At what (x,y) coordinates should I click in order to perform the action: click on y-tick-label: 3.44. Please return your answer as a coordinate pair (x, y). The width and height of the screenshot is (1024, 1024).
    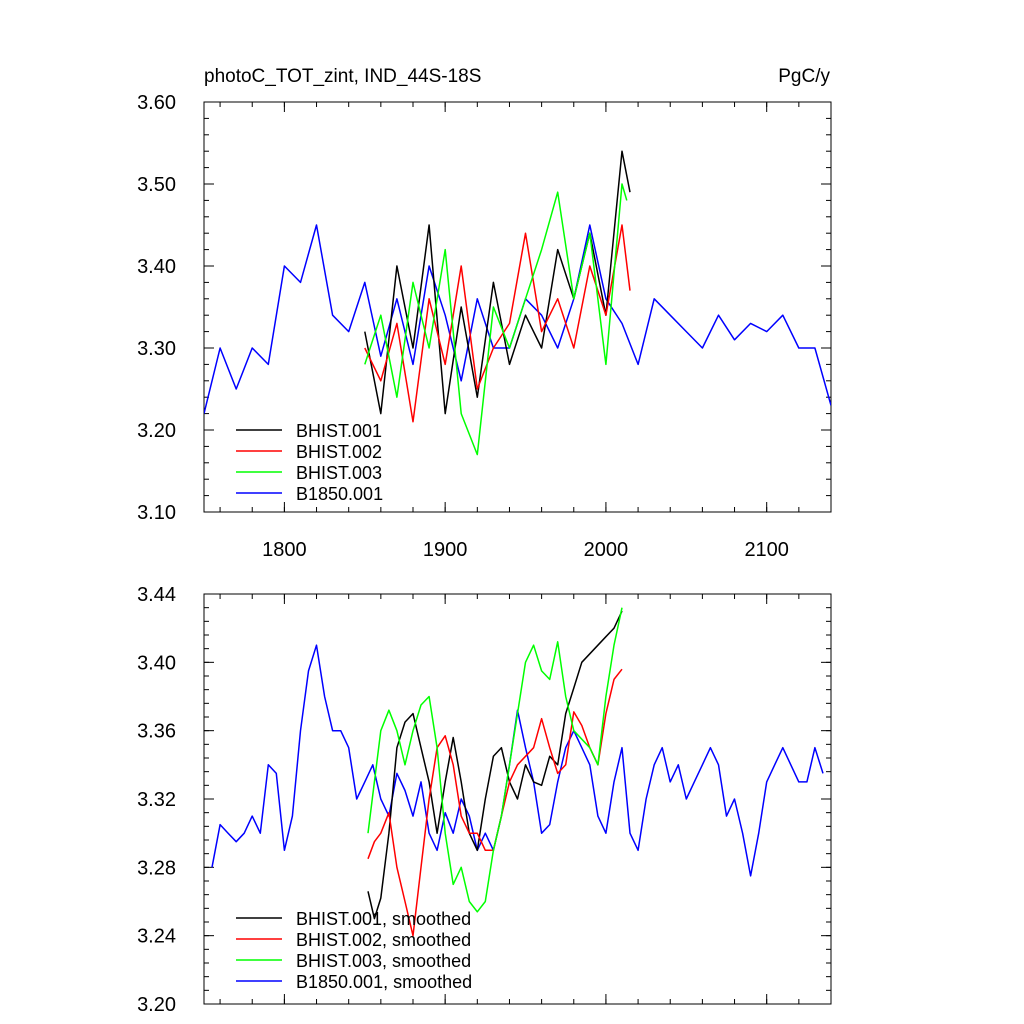
    Looking at the image, I should click on (156, 595).